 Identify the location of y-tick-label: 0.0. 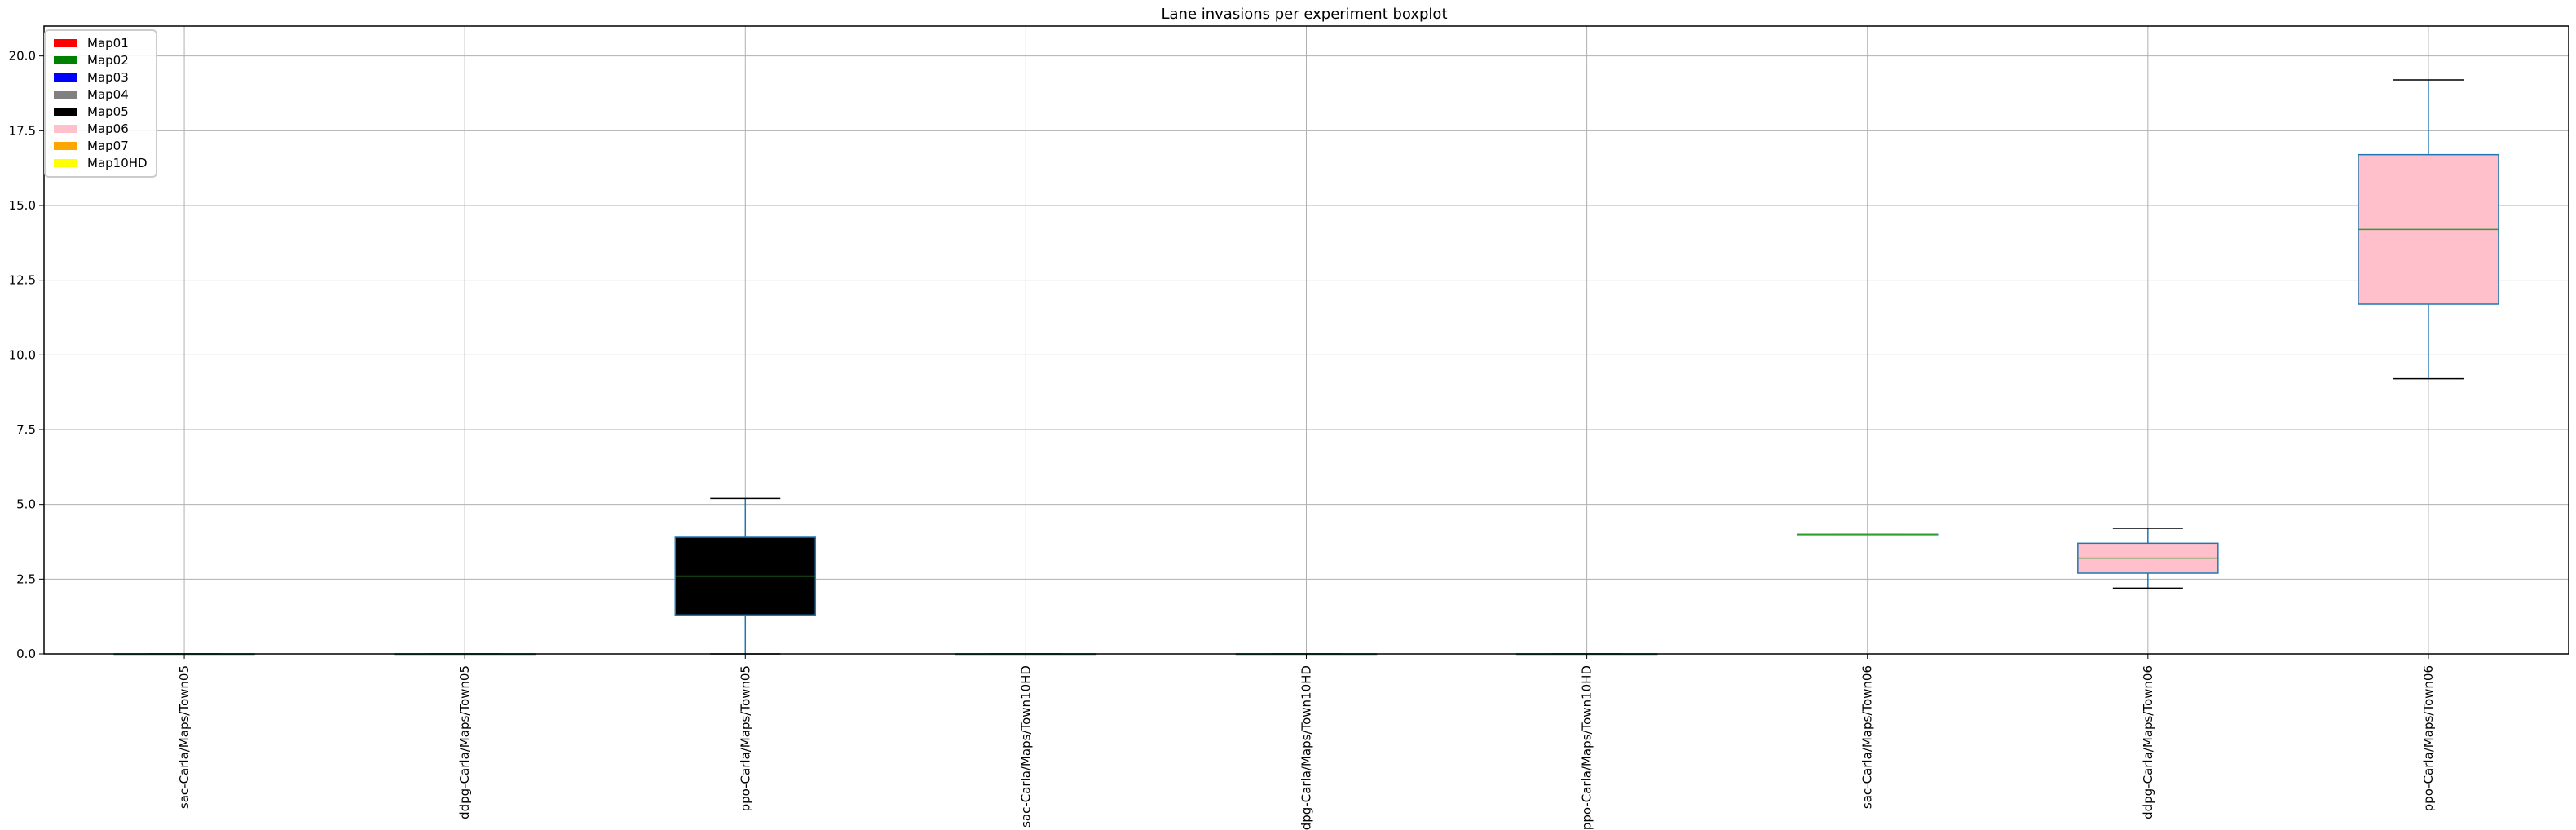
(26, 654).